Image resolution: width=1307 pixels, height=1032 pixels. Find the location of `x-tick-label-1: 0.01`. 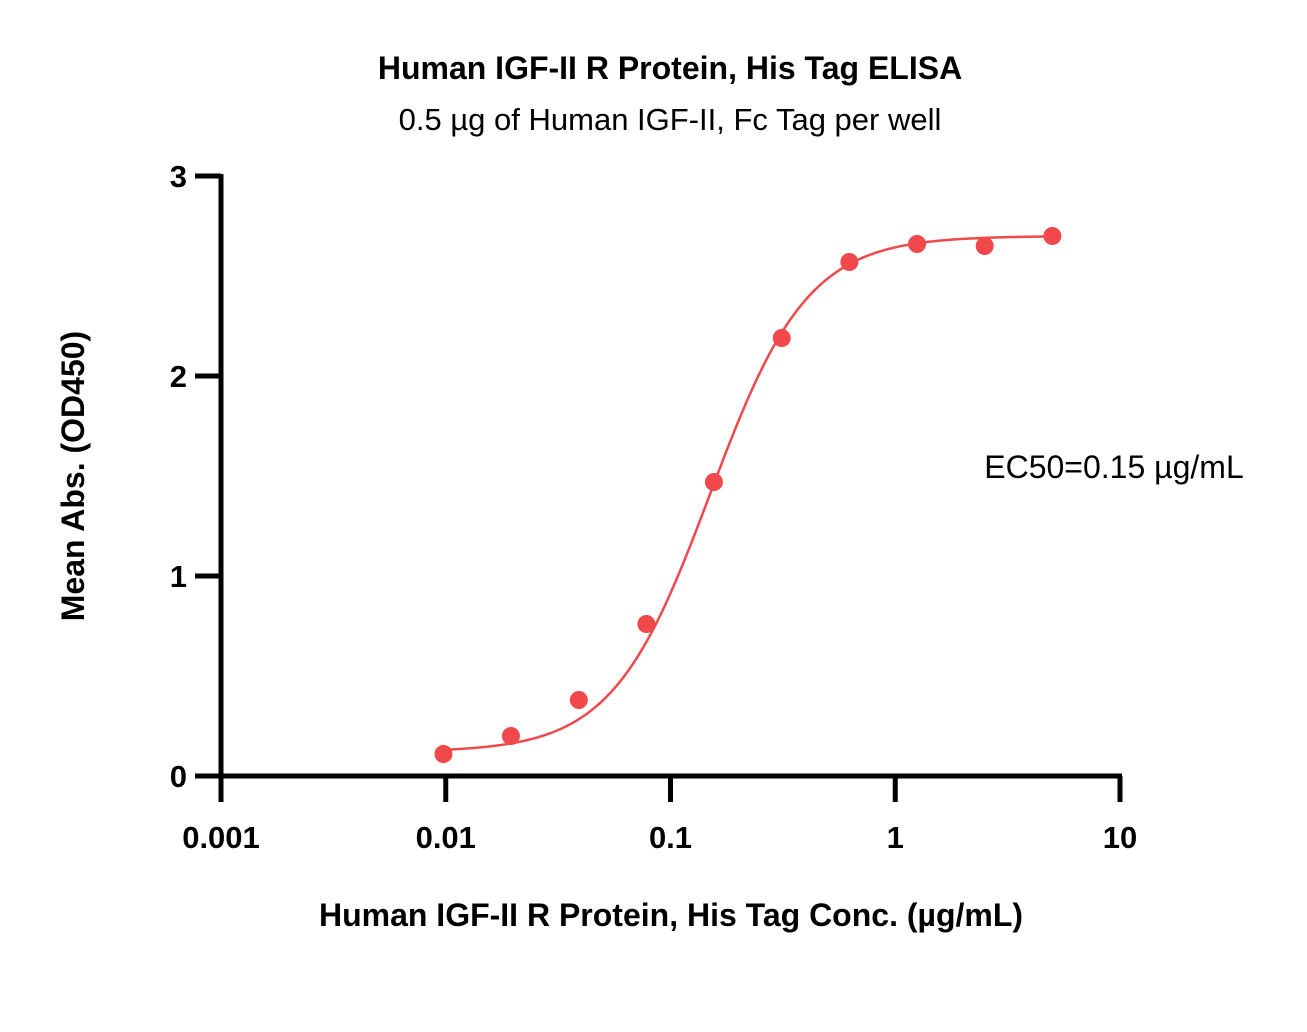

x-tick-label-1: 0.01 is located at coordinates (446, 837).